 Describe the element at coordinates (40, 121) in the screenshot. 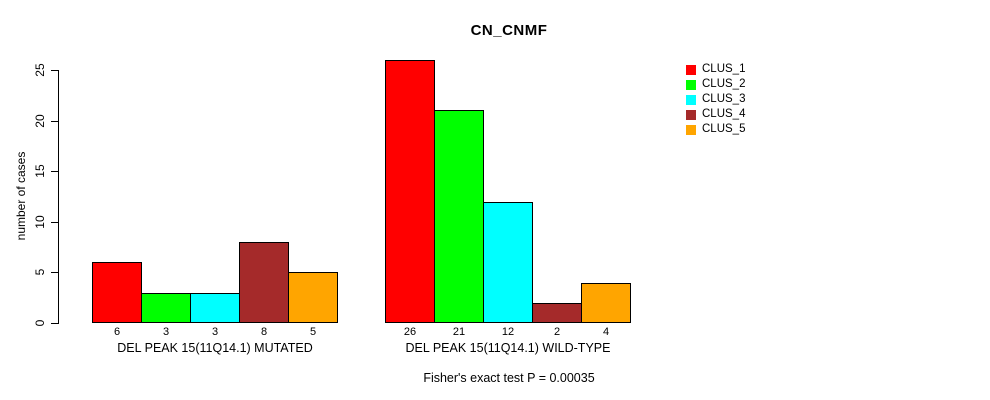

I see `y-tick-label: 20` at that location.